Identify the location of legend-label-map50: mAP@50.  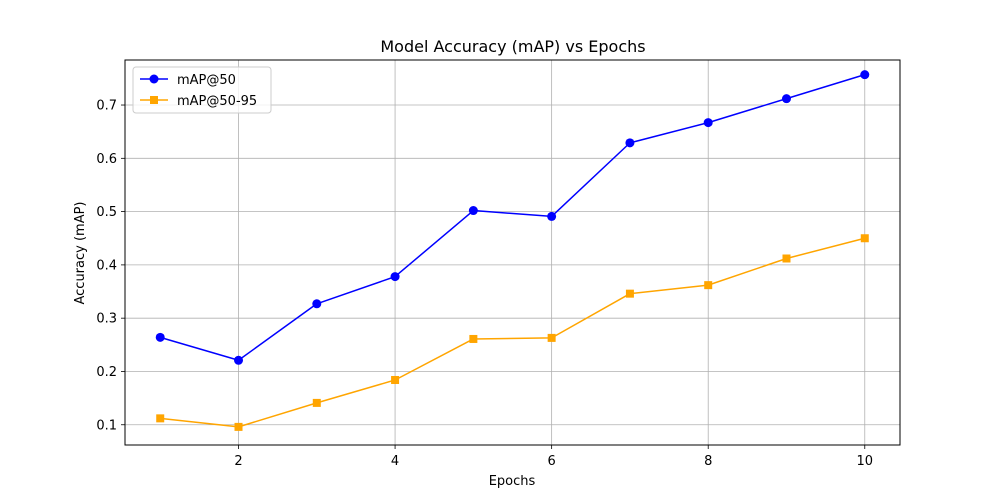
(206, 80).